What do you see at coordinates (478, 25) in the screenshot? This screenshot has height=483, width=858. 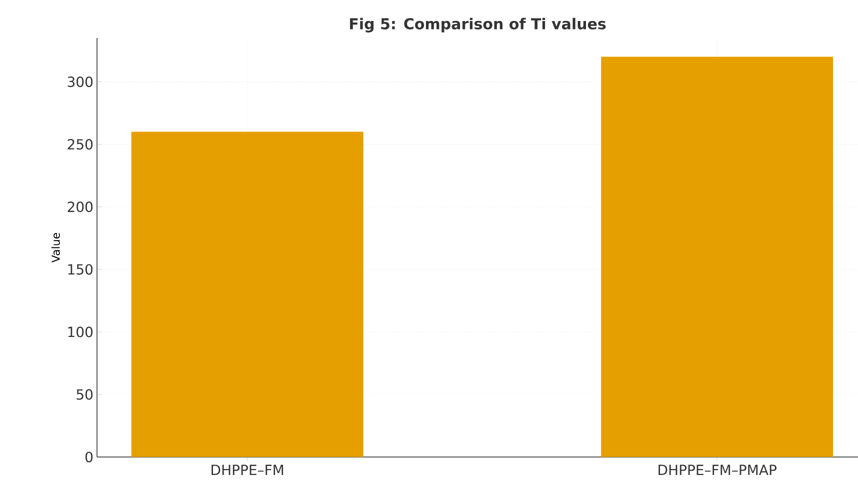 I see `chart-title: Fig 5: Comparison of Ti values` at bounding box center [478, 25].